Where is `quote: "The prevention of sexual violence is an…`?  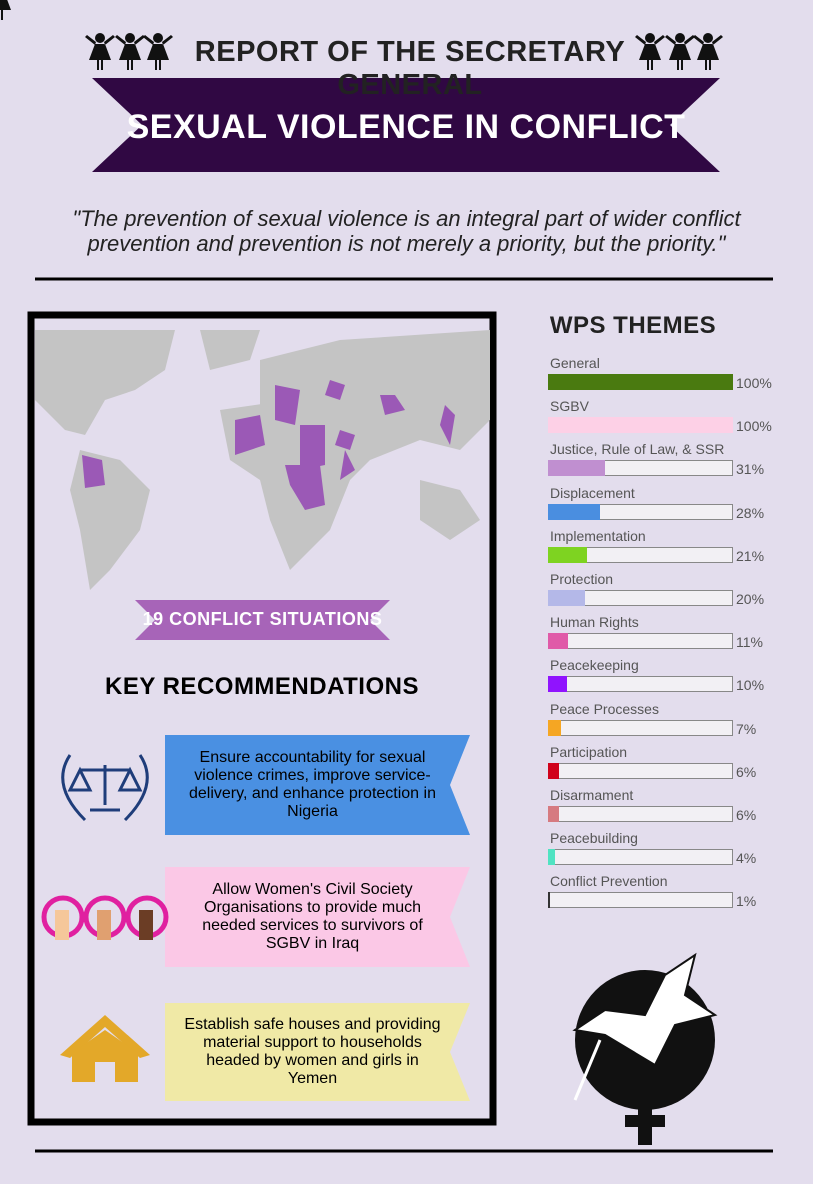
quote: "The prevention of sexual violence is an… is located at coordinates (406, 231).